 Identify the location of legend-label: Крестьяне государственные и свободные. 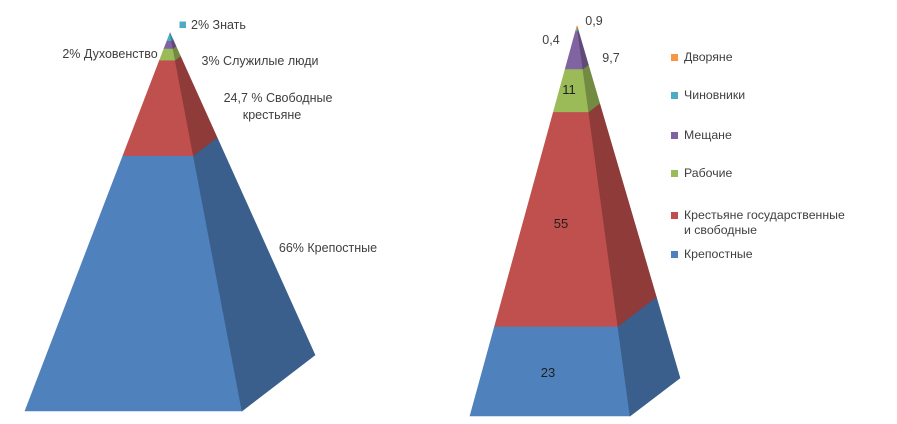
(764, 222).